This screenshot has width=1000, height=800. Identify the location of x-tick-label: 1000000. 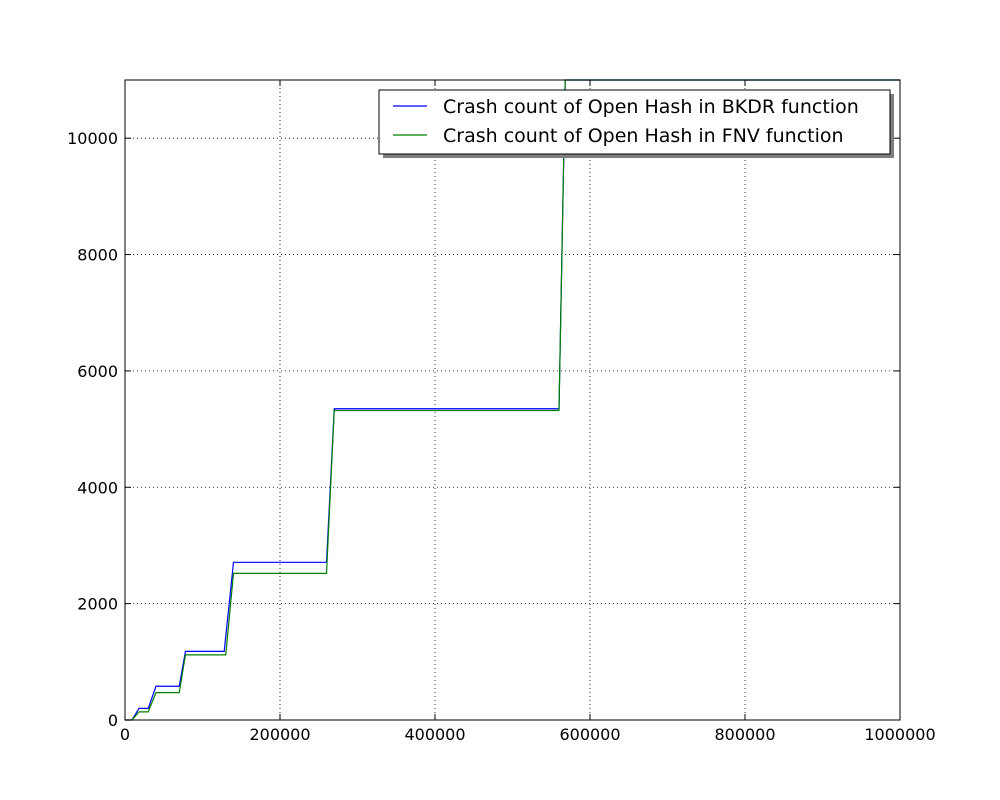
(899, 734).